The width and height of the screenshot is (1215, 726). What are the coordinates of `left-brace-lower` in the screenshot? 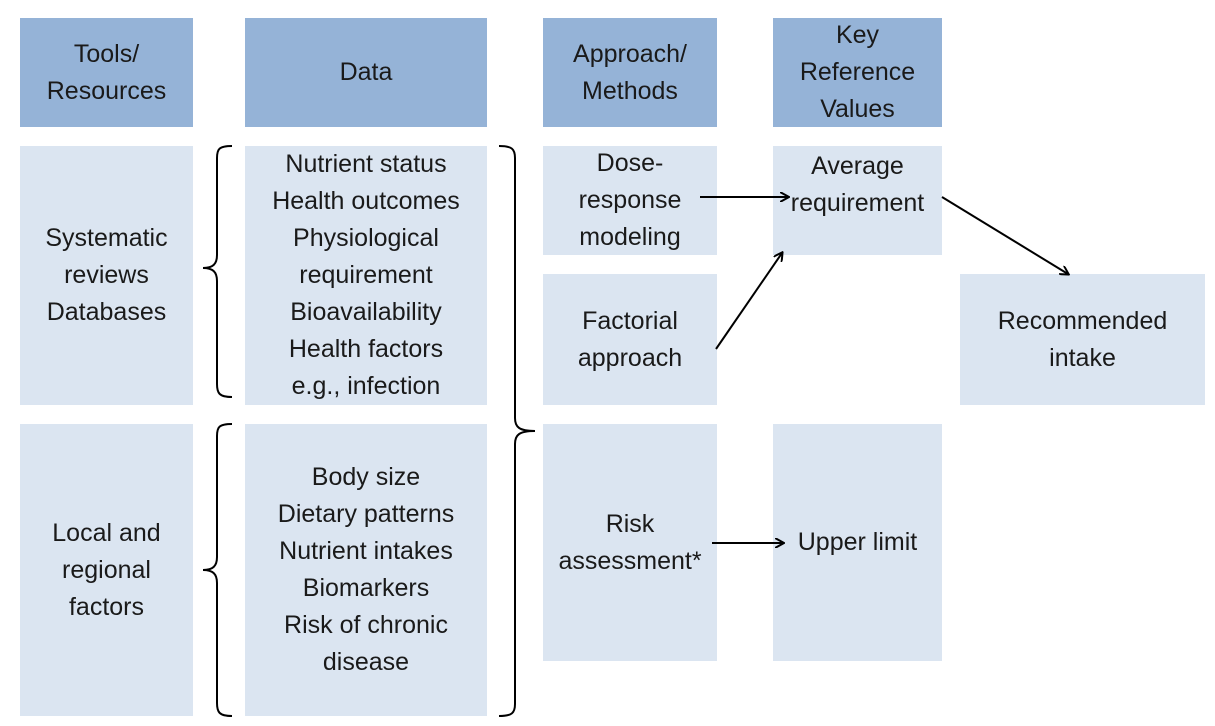 It's located at (217, 570).